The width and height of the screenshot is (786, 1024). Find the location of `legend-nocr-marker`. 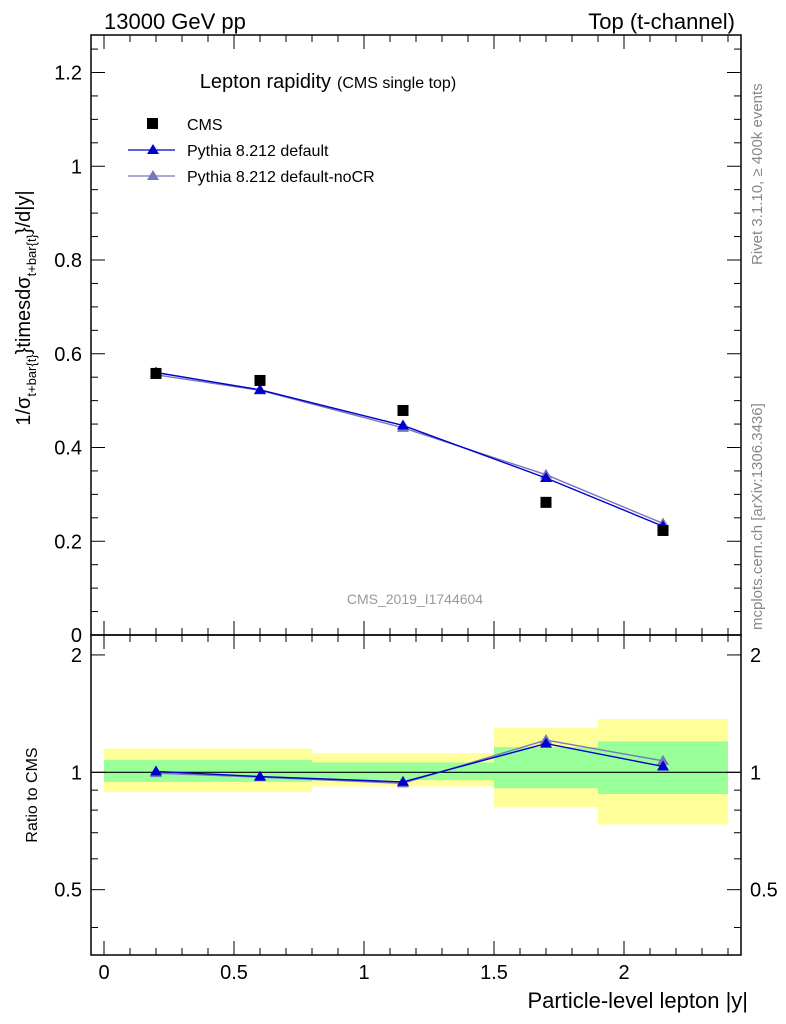

legend-nocr-marker is located at coordinates (153, 175).